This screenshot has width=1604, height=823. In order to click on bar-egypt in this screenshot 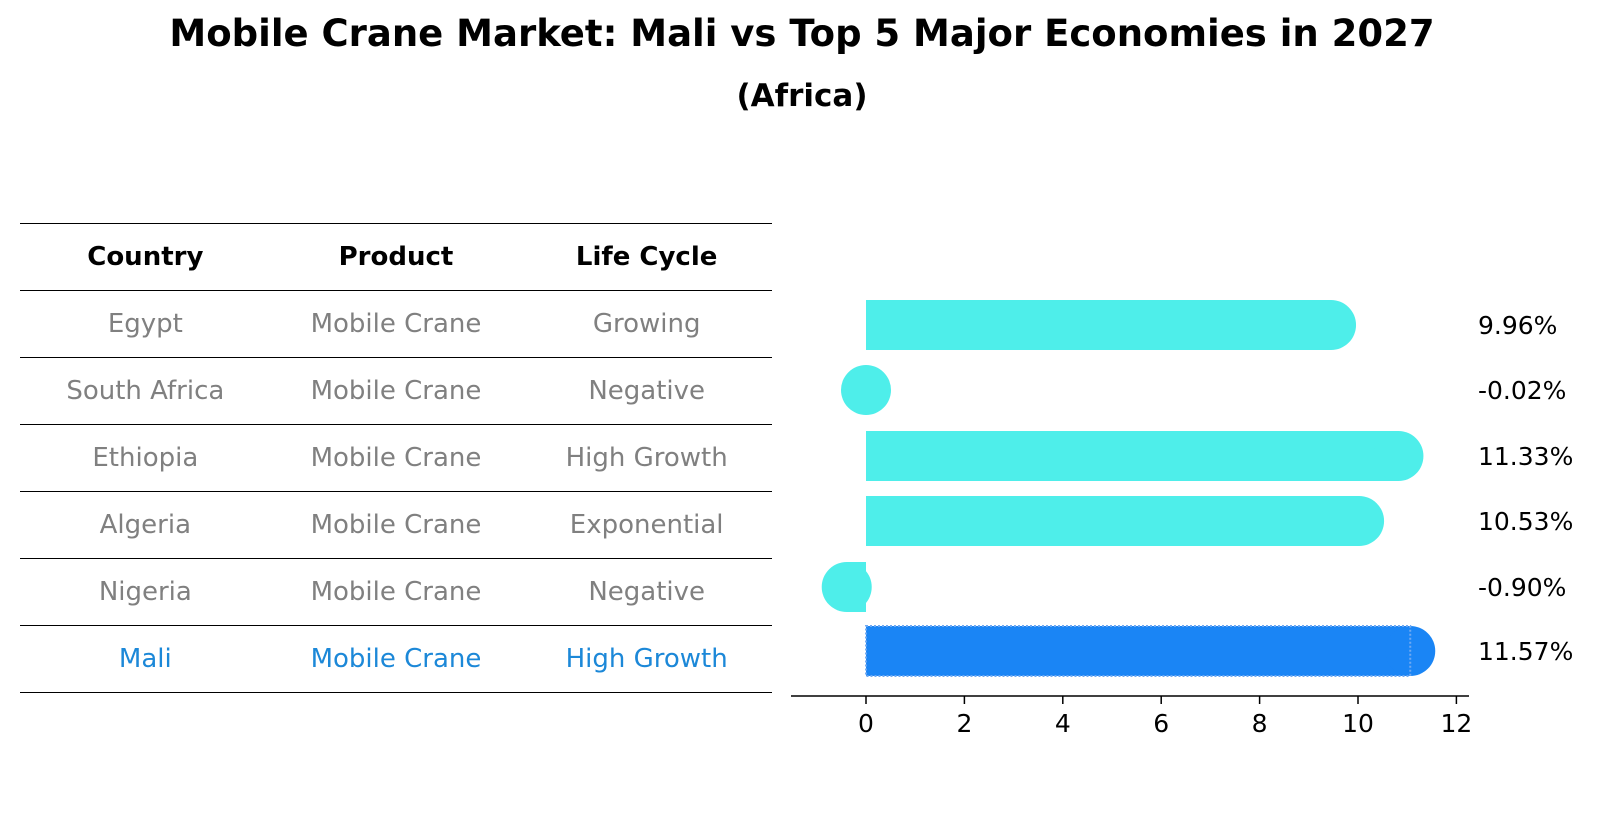, I will do `click(1111, 325)`.